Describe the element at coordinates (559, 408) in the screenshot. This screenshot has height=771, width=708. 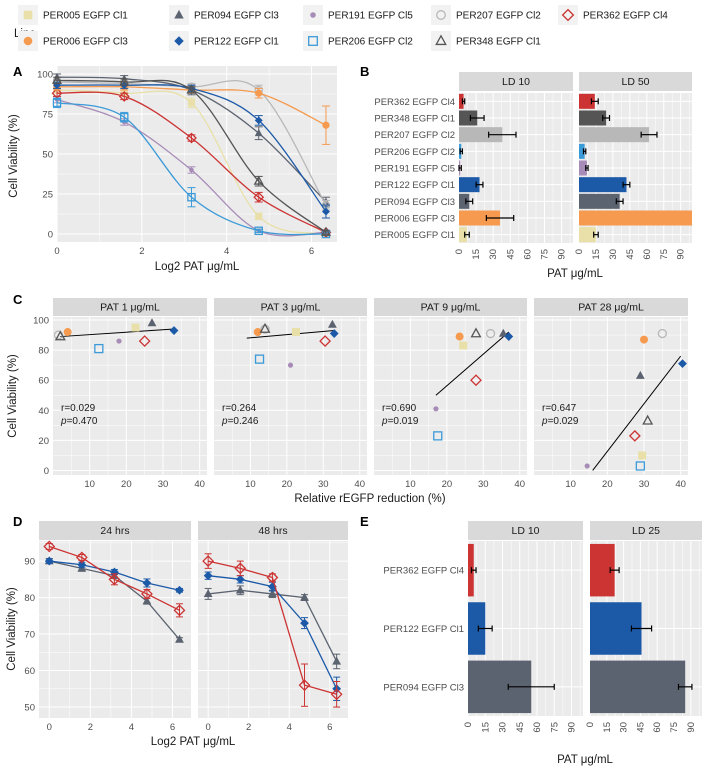
I see `correlation-r: r=0.647` at that location.